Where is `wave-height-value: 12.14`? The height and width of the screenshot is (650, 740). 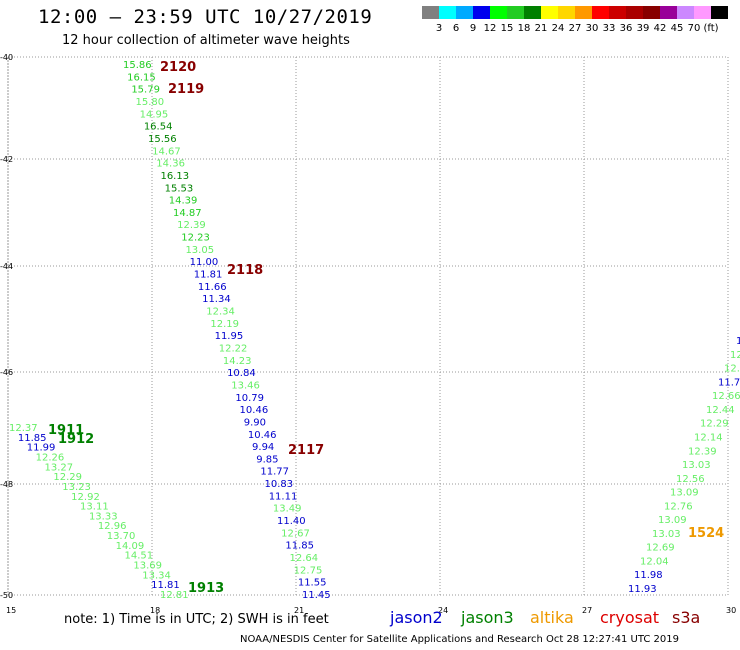 wave-height-value: 12.14 is located at coordinates (708, 438).